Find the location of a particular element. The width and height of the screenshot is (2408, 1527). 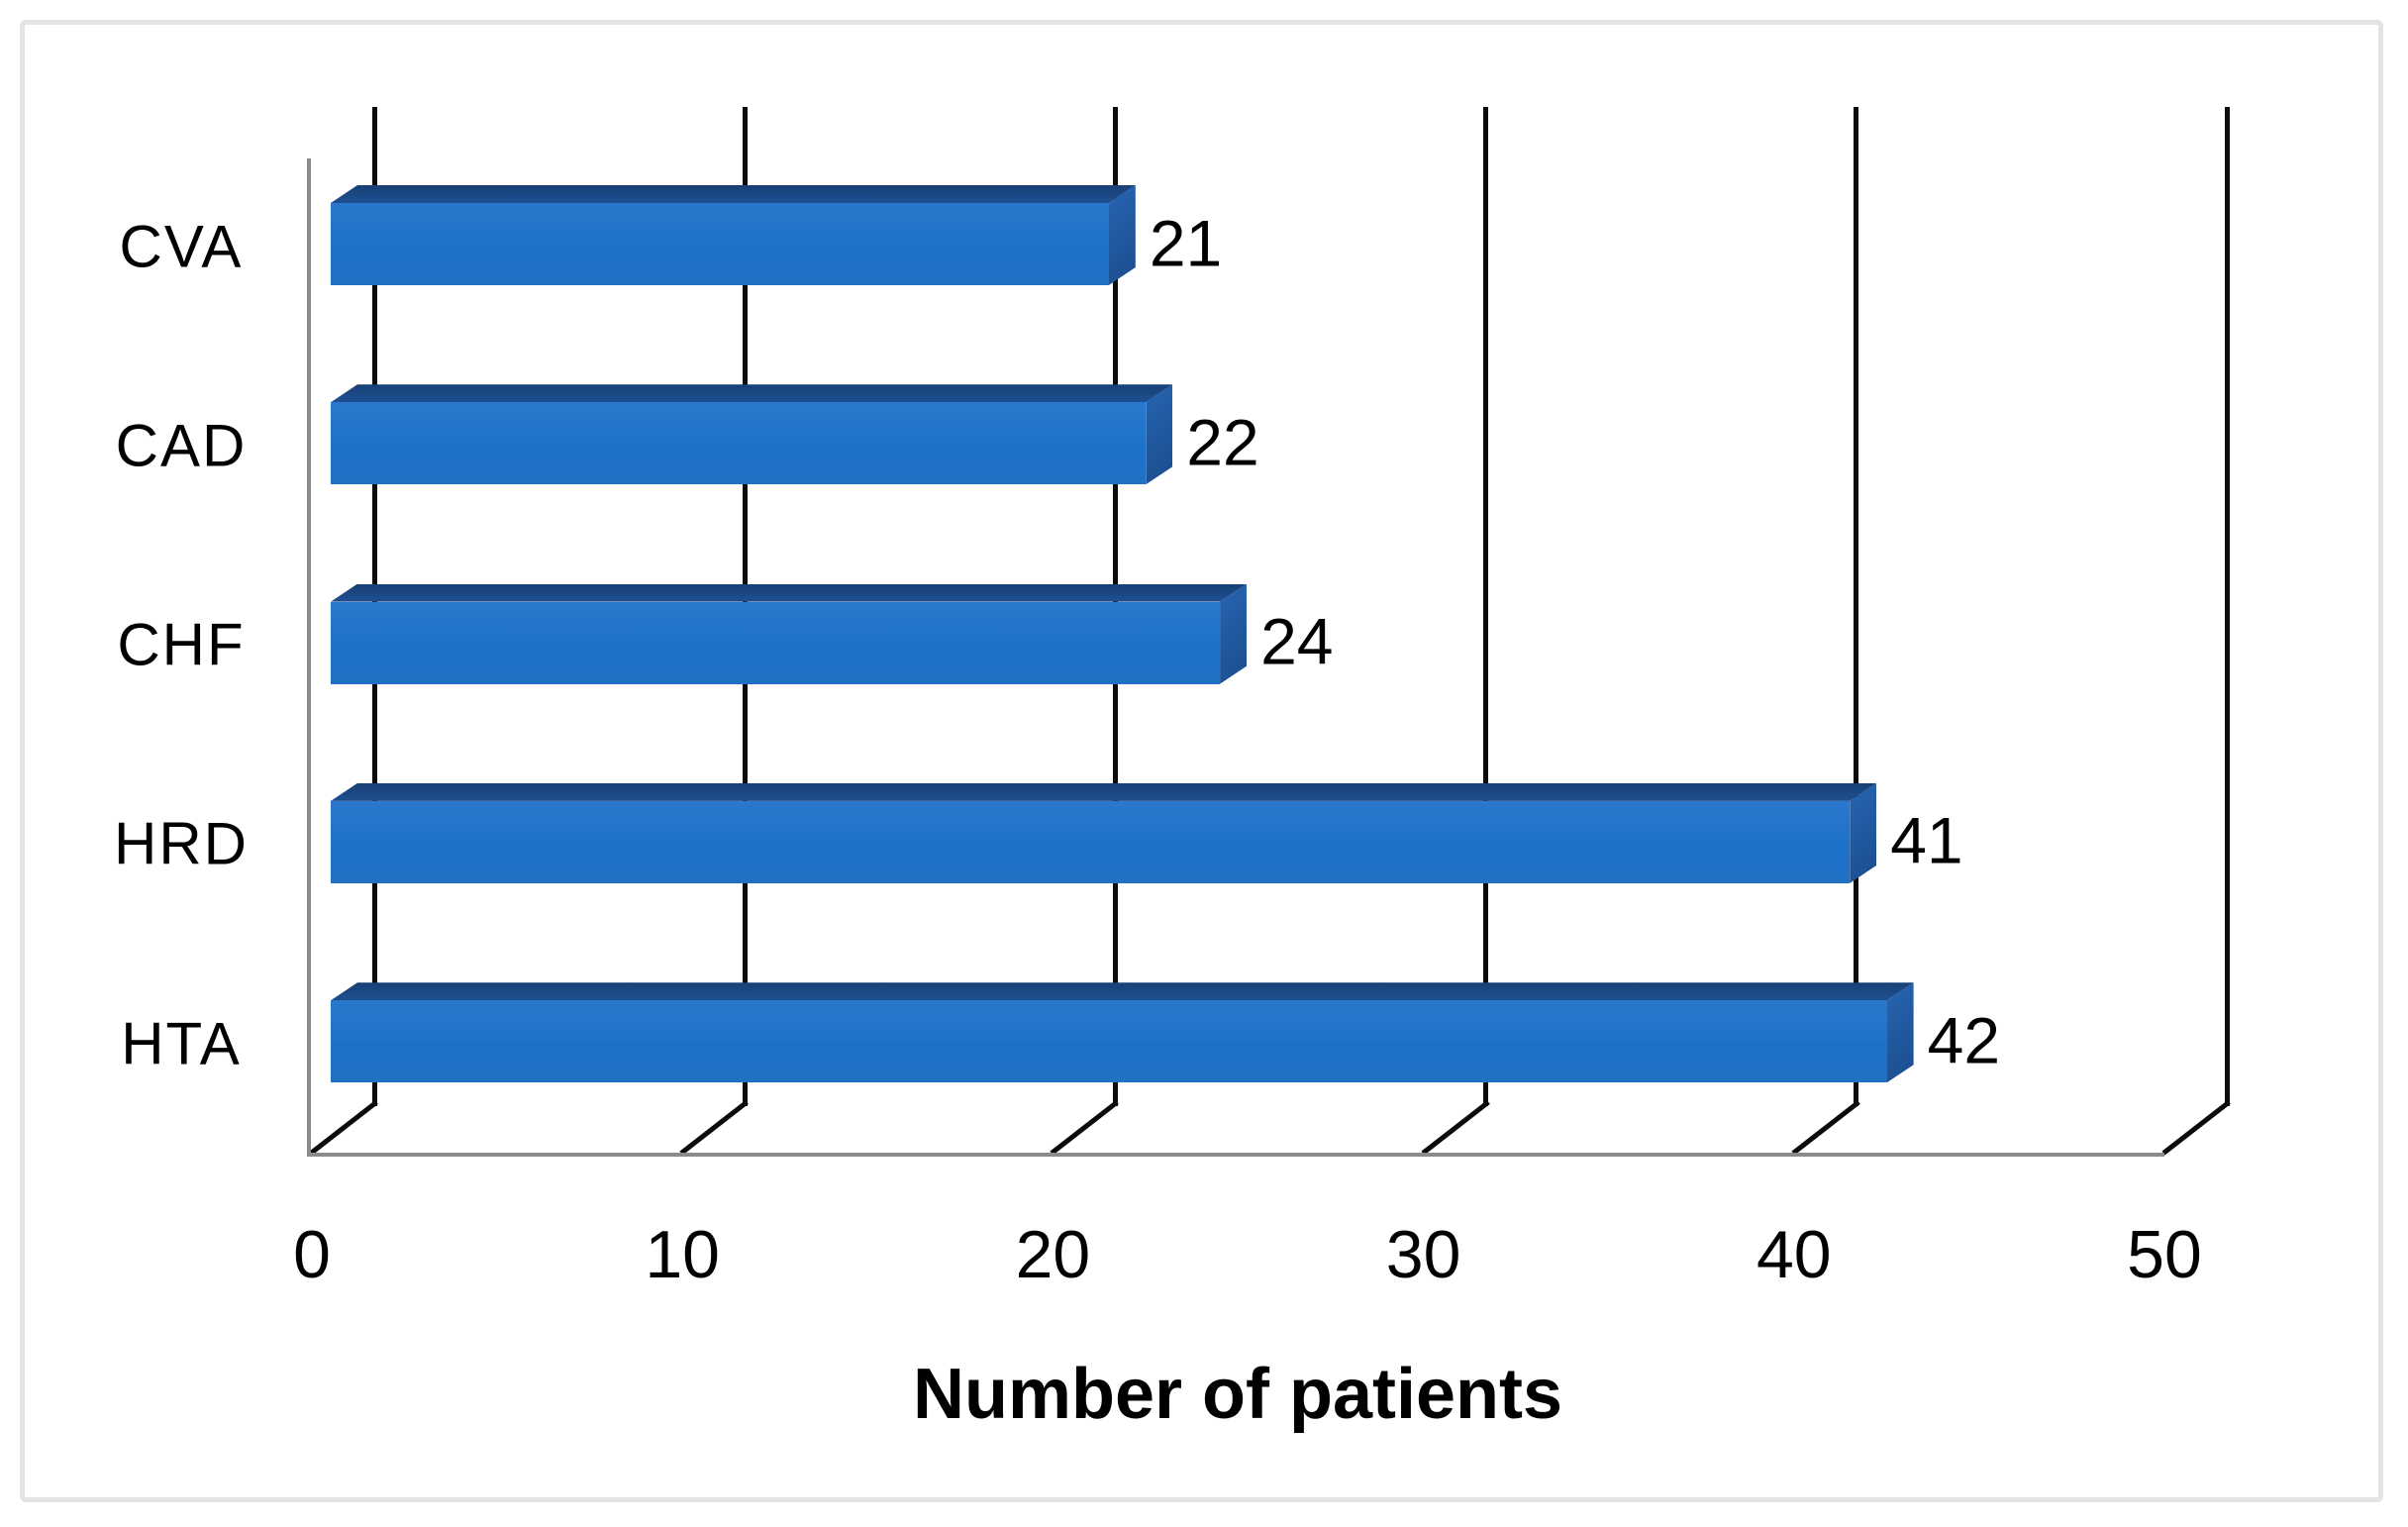

x-tick-label: 0 is located at coordinates (312, 1255).